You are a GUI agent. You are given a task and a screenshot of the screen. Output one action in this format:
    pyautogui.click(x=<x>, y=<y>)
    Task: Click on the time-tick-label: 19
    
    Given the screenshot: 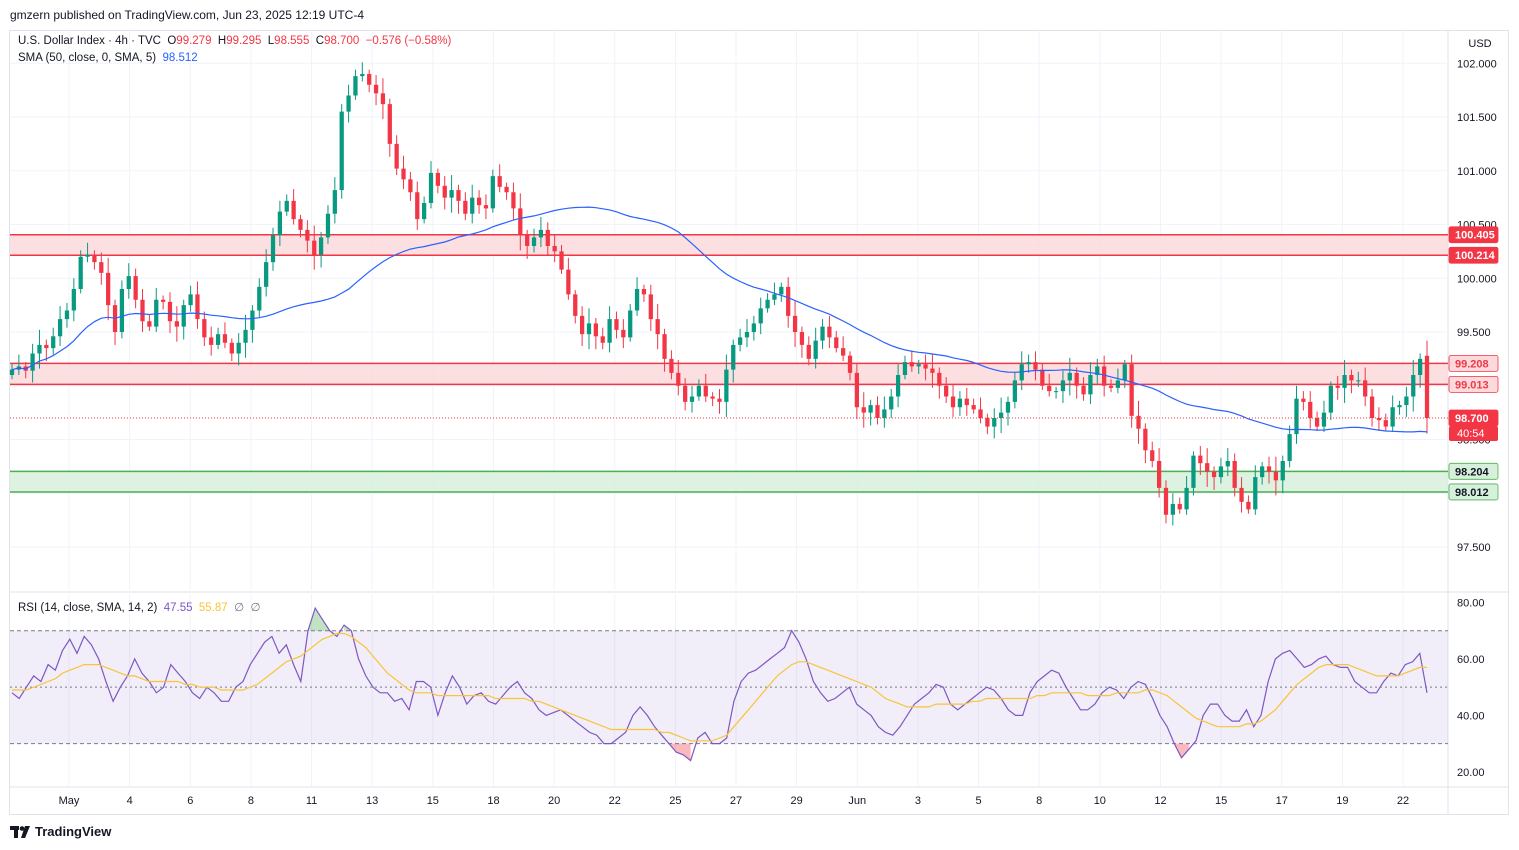 What is the action you would take?
    pyautogui.click(x=1342, y=801)
    